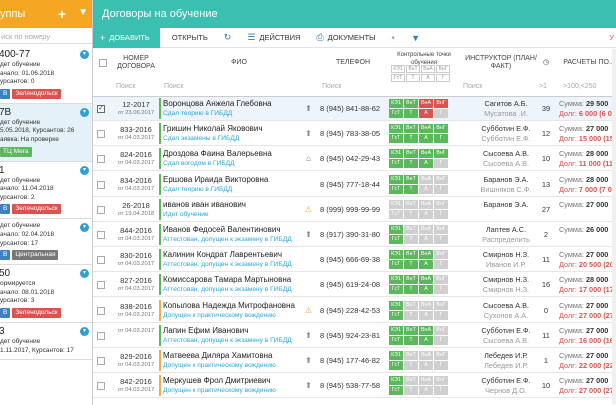 The image size is (616, 405). What do you see at coordinates (189, 37) in the screenshot?
I see `open-button: ОТКРЫТЬ` at bounding box center [189, 37].